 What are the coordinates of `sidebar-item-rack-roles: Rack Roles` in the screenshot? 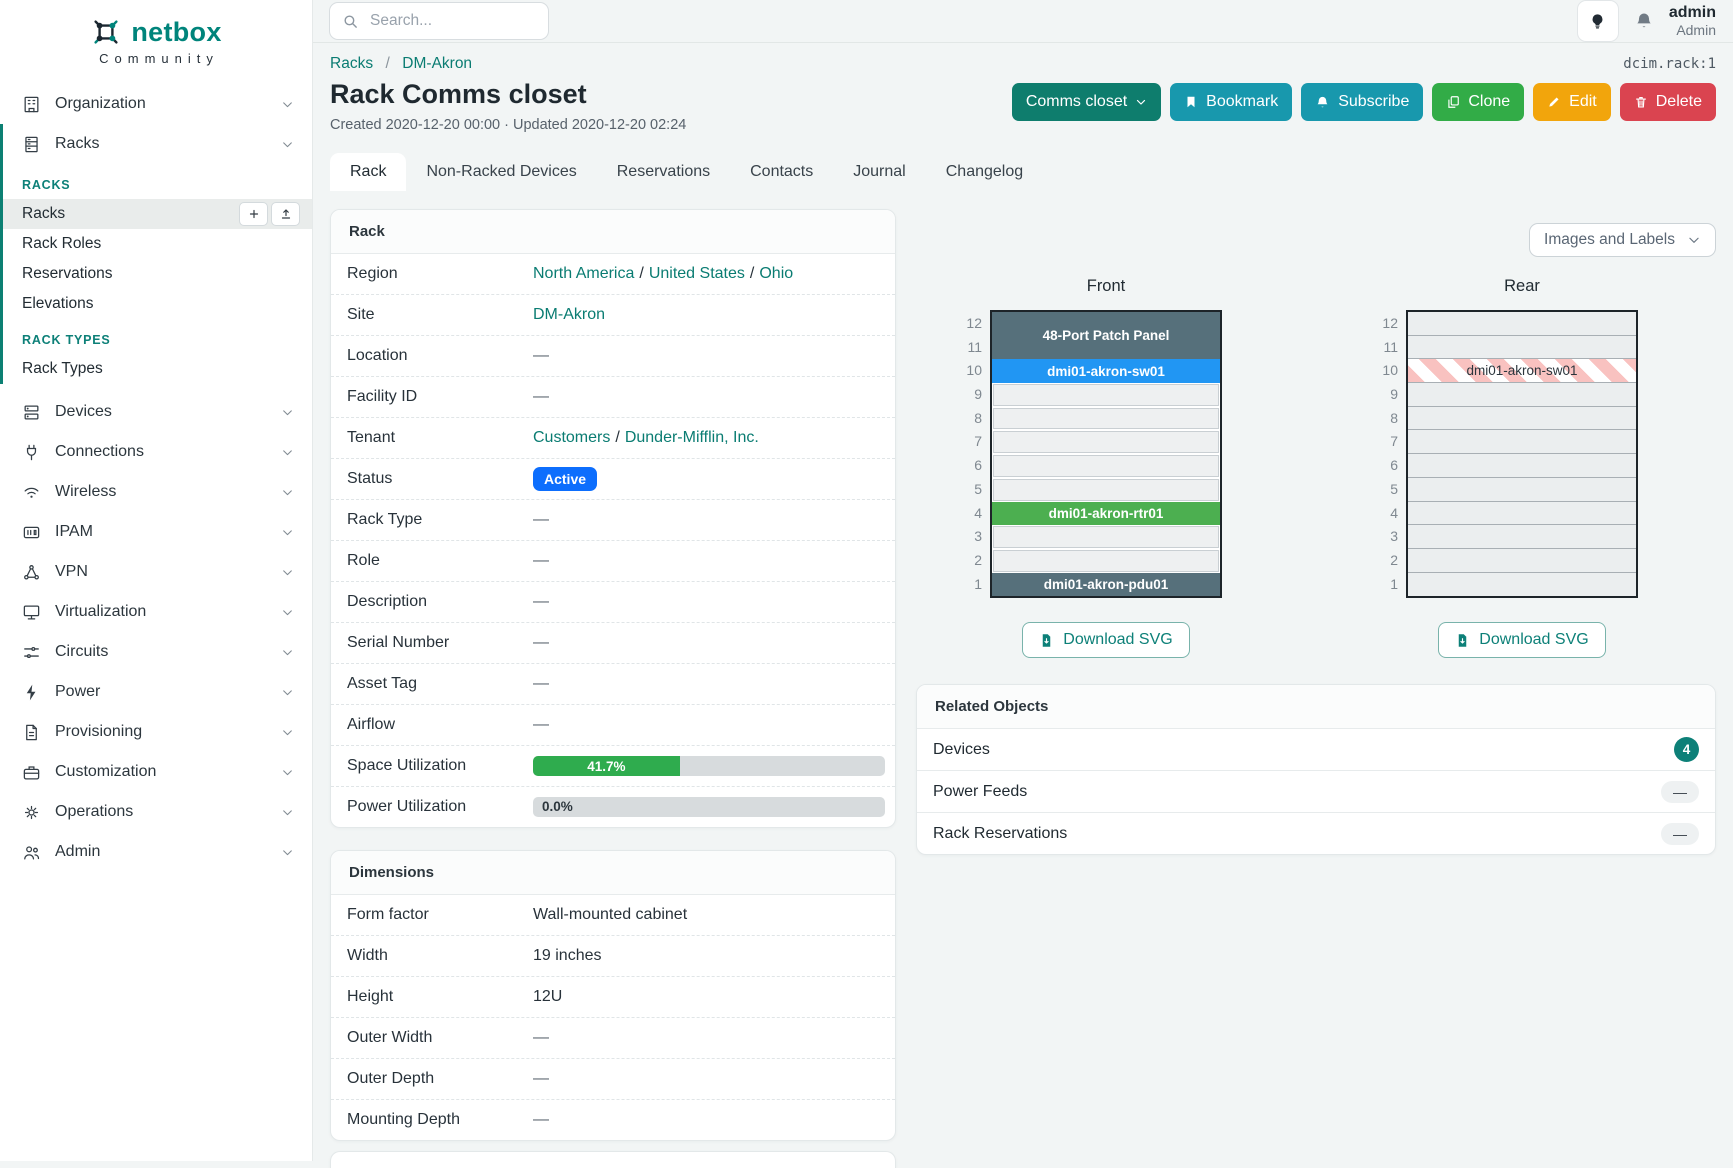 It's located at (62, 243).